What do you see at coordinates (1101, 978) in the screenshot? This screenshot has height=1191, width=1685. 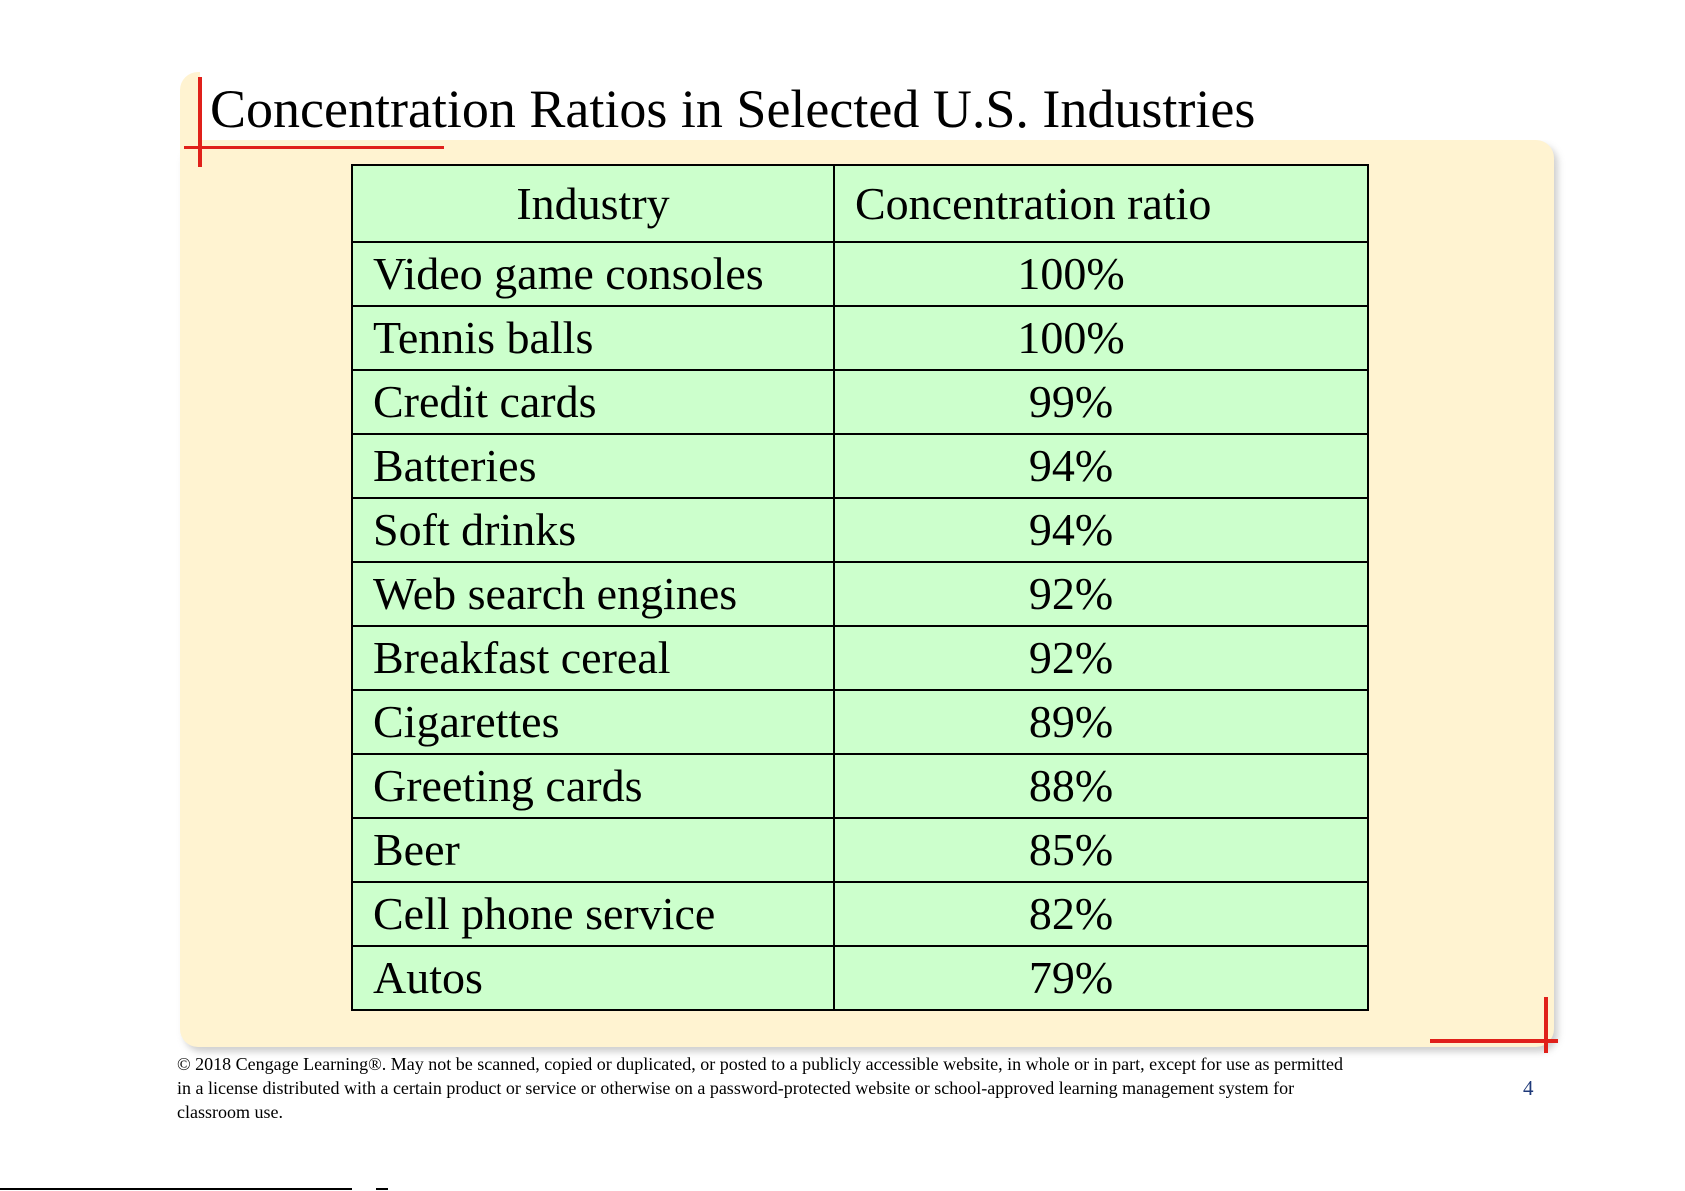 I see `cell-ratio: 79%` at bounding box center [1101, 978].